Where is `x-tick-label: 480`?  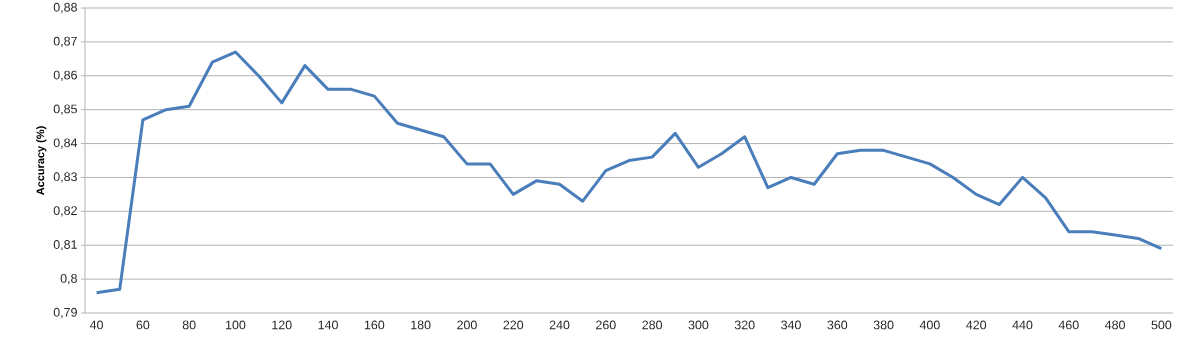
x-tick-label: 480 is located at coordinates (1114, 325).